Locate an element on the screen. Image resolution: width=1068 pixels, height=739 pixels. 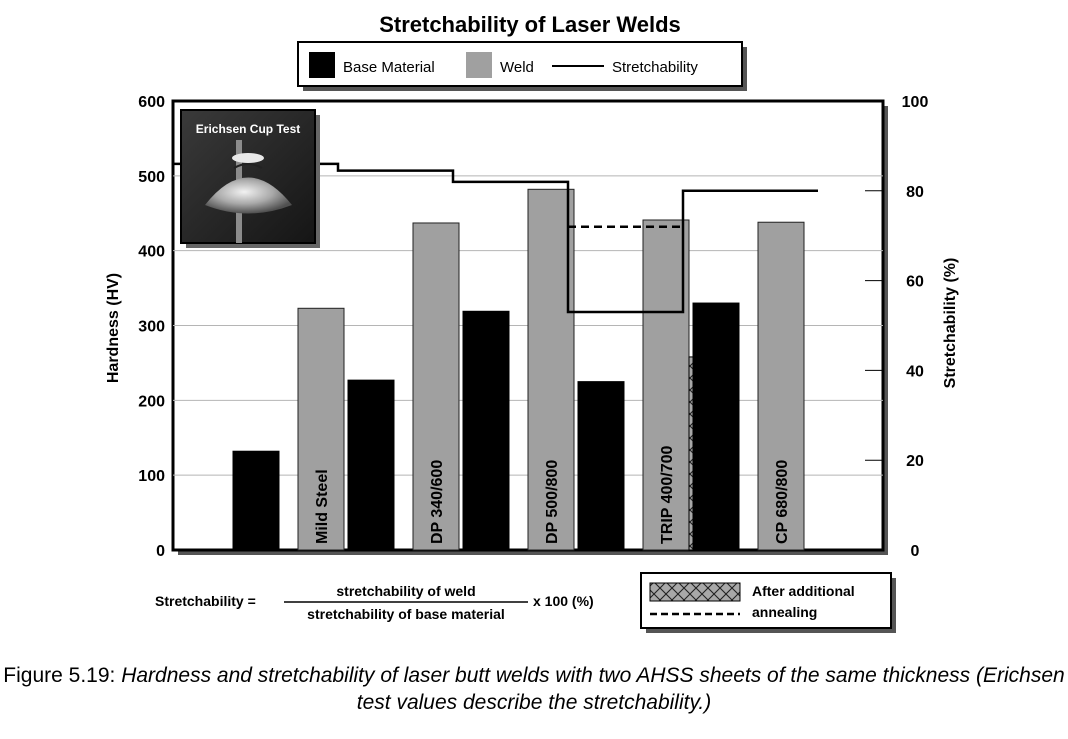
category-label: Mild Steel is located at coordinates (322, 506).